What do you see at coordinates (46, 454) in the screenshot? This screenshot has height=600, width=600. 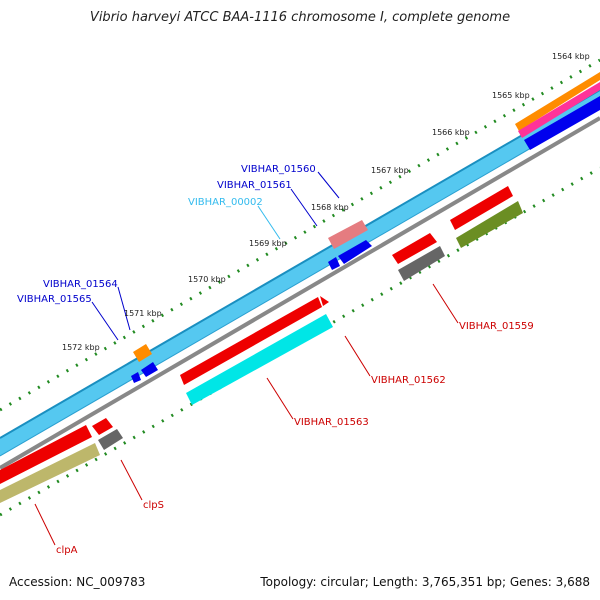 I see `gene-red-clpA` at bounding box center [46, 454].